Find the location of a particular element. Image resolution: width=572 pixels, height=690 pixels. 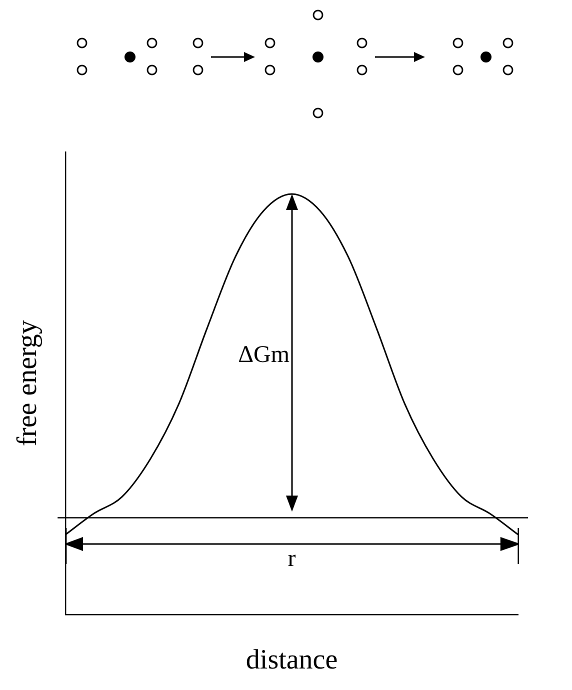

annotation: r is located at coordinates (292, 559).